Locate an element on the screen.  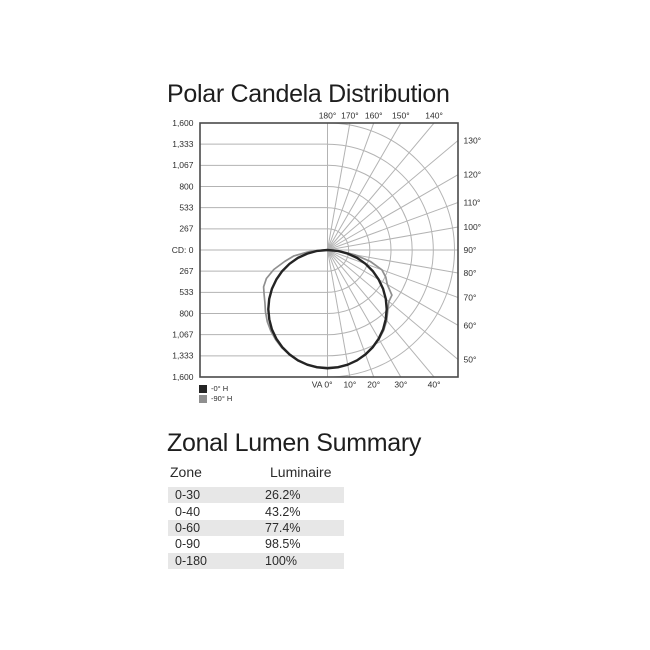
zone-cell: 0-180 is located at coordinates (191, 560).